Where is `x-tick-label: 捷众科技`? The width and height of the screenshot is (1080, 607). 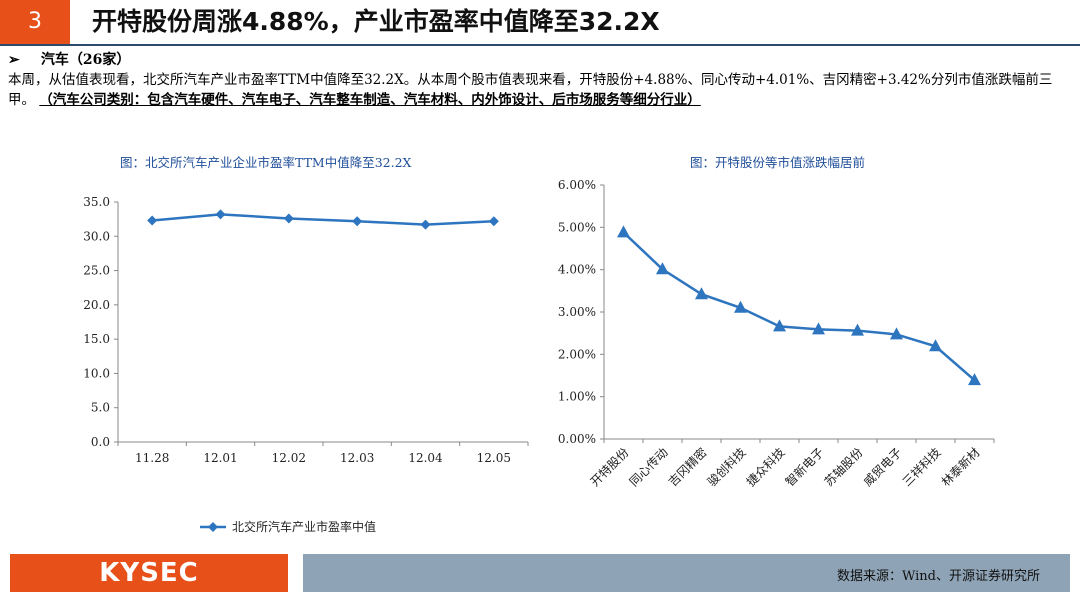
x-tick-label: 捷众科技 is located at coordinates (766, 467).